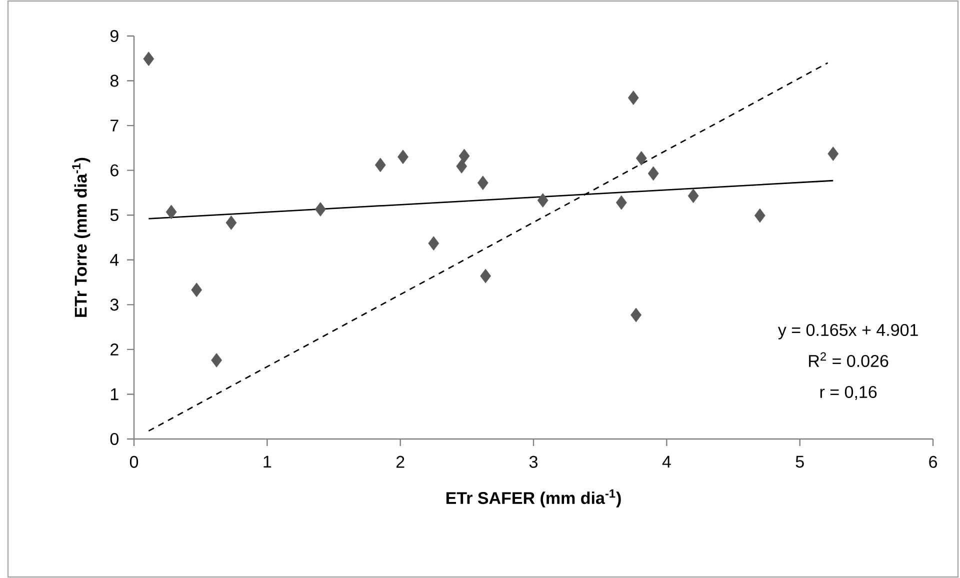 This screenshot has height=578, width=960. Describe the element at coordinates (114, 350) in the screenshot. I see `y-tick-label: 2` at that location.